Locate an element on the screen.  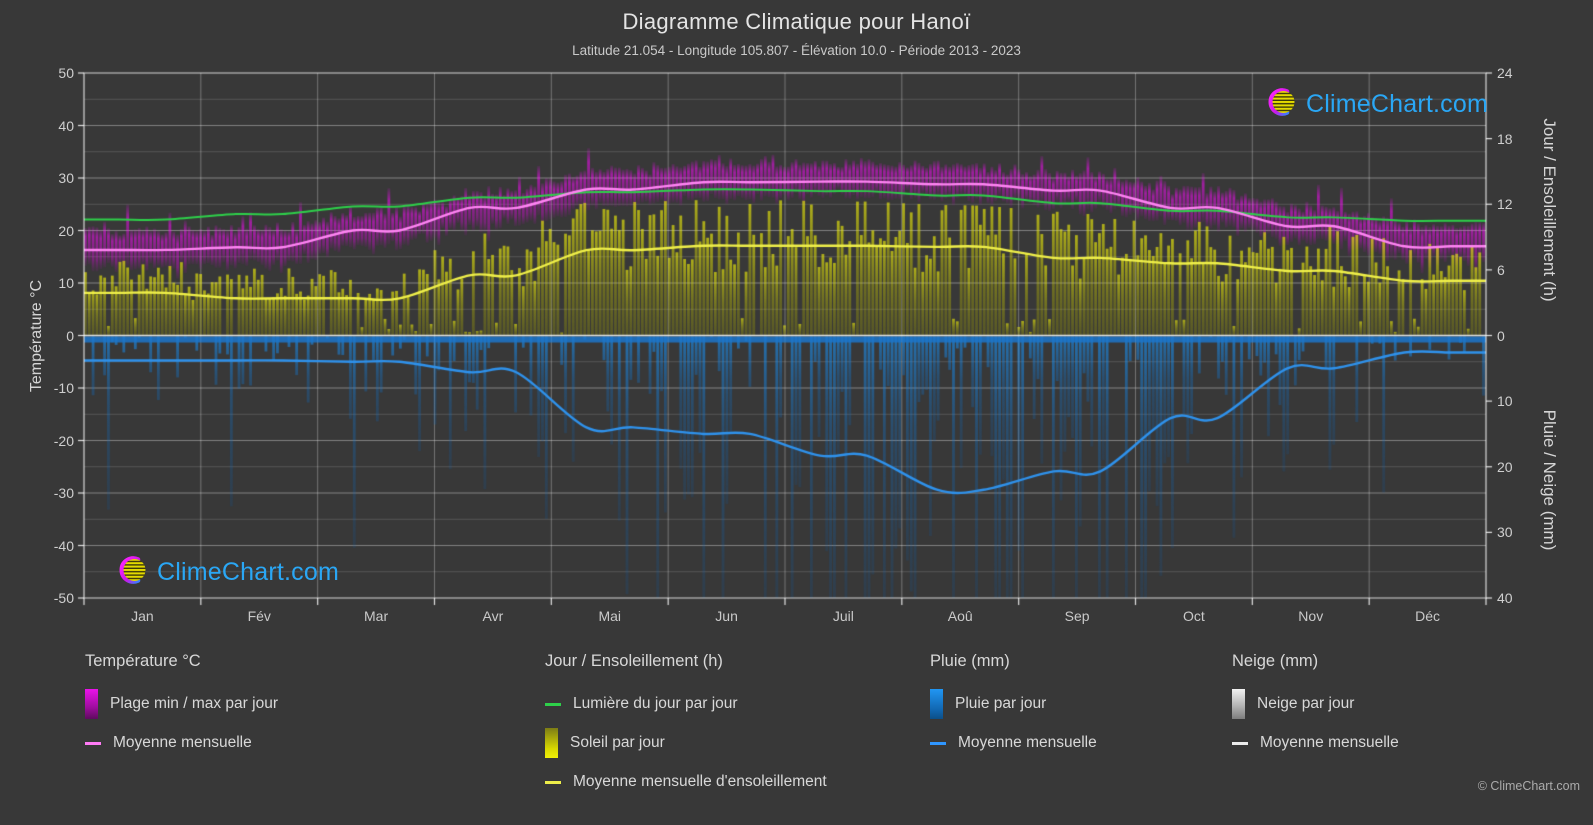
temp-axis-tick-label: -40 is located at coordinates (63, 545).